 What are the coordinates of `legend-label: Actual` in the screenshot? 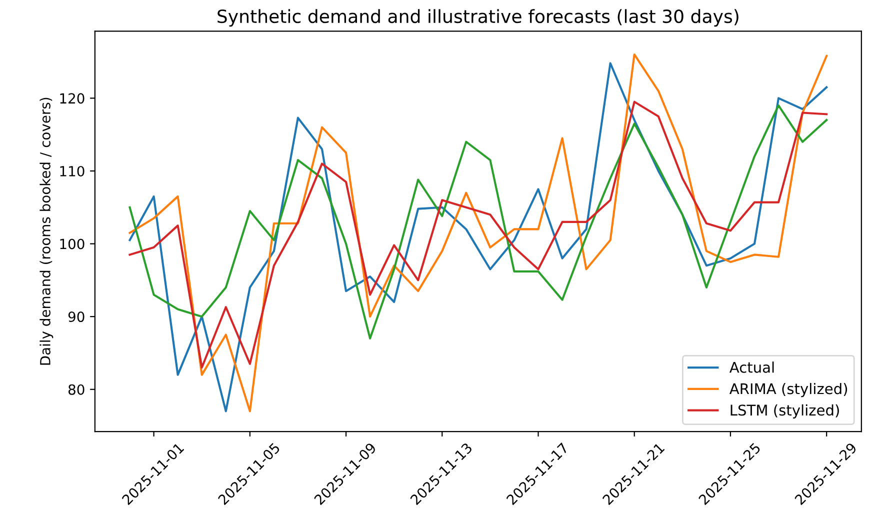 It's located at (751, 367).